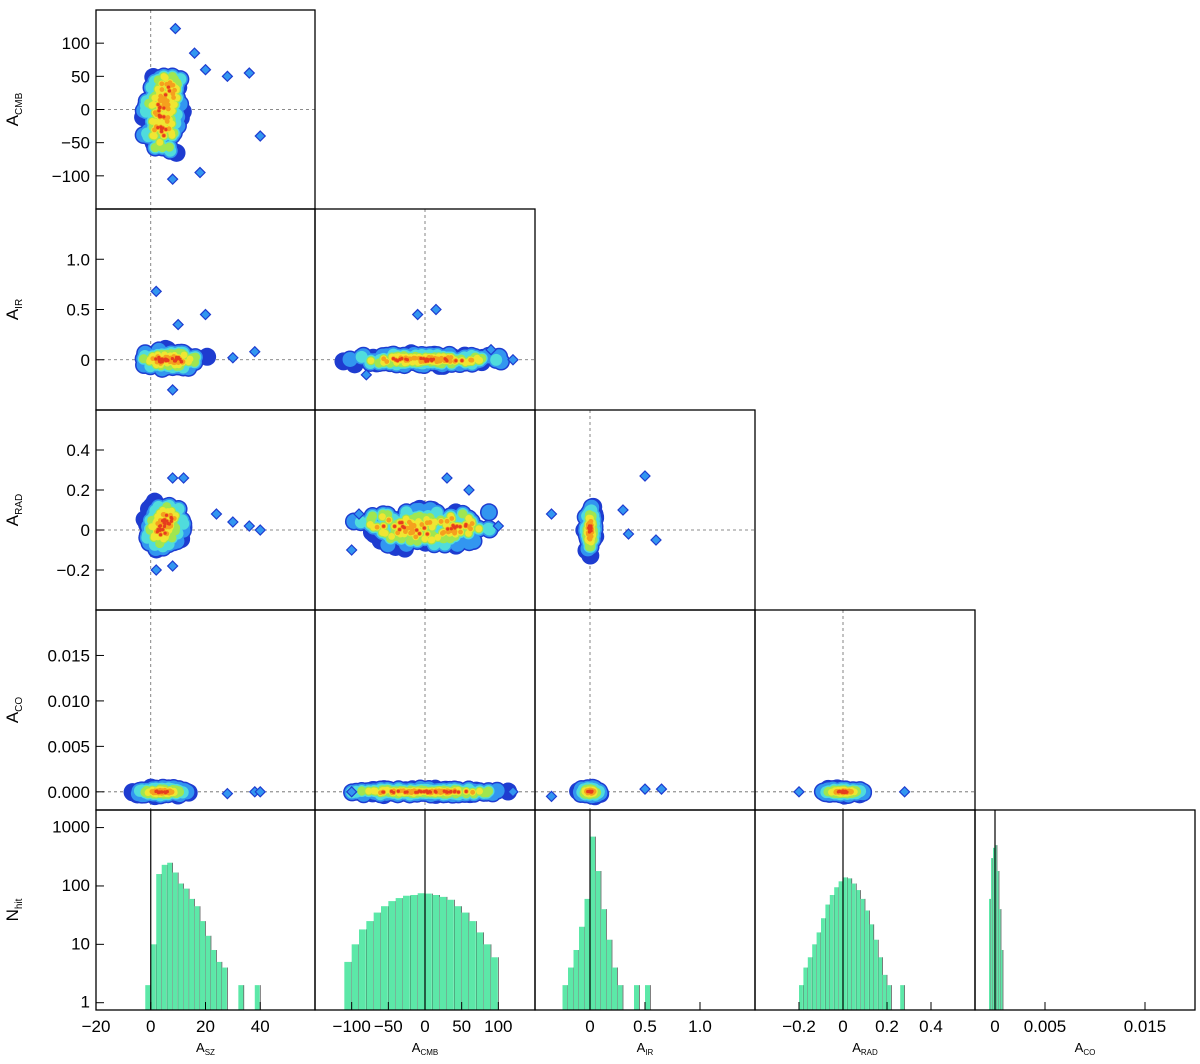 The width and height of the screenshot is (1200, 1064). Describe the element at coordinates (205, 510) in the screenshot. I see `panel-arad-vs-asz` at that location.